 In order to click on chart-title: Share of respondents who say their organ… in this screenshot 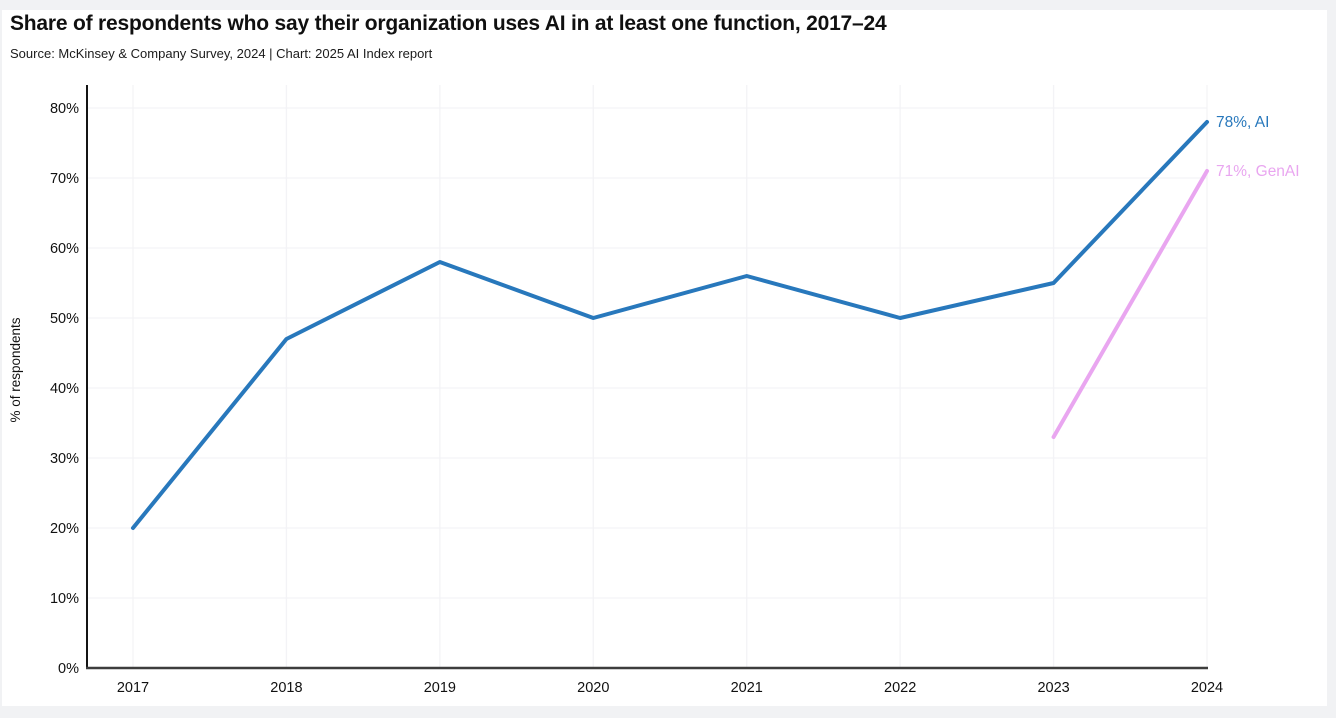, I will do `click(448, 23)`.